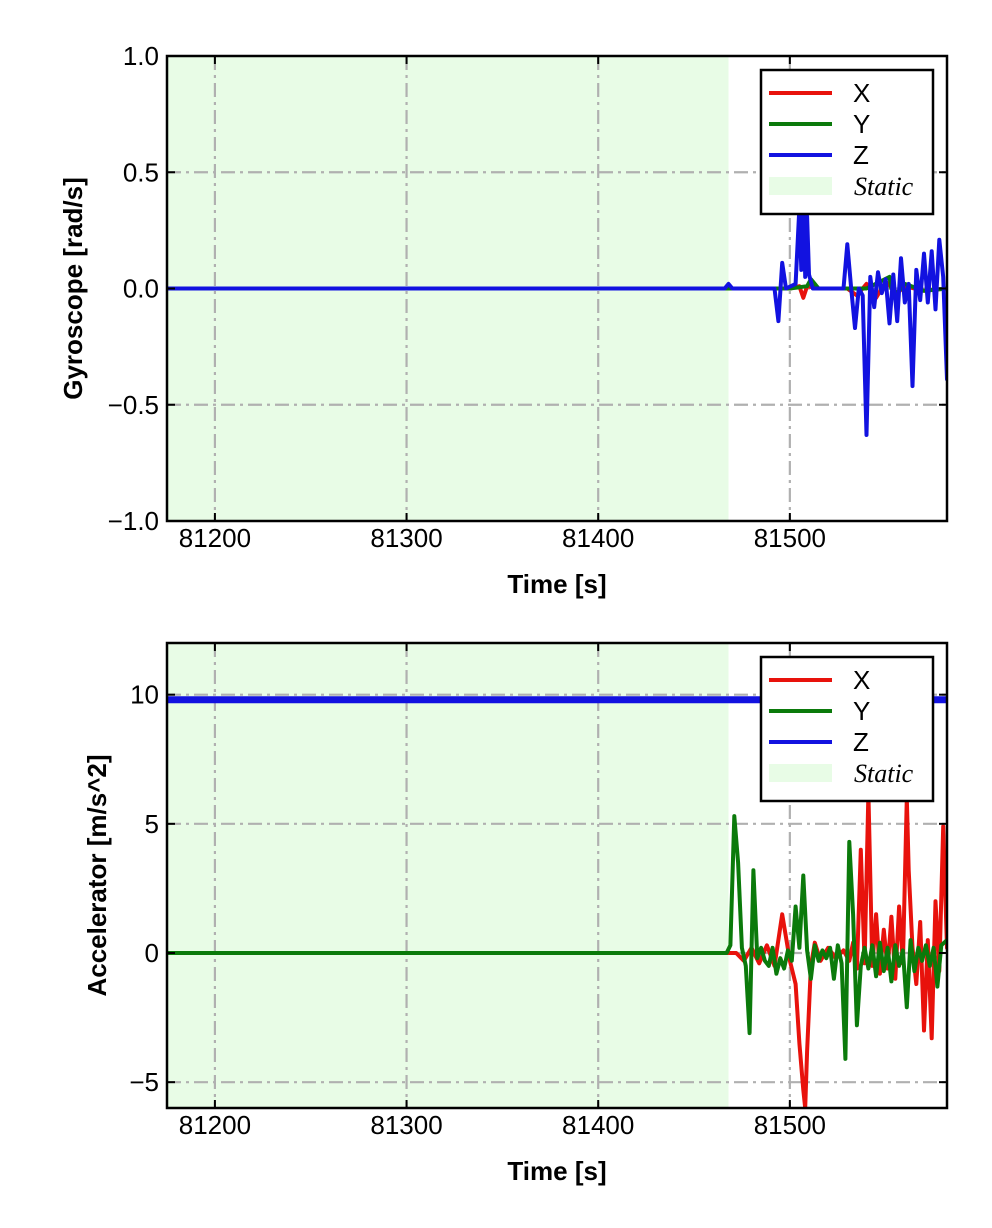 The height and width of the screenshot is (1228, 992). Describe the element at coordinates (141, 289) in the screenshot. I see `y-tick-label: 0.0` at that location.